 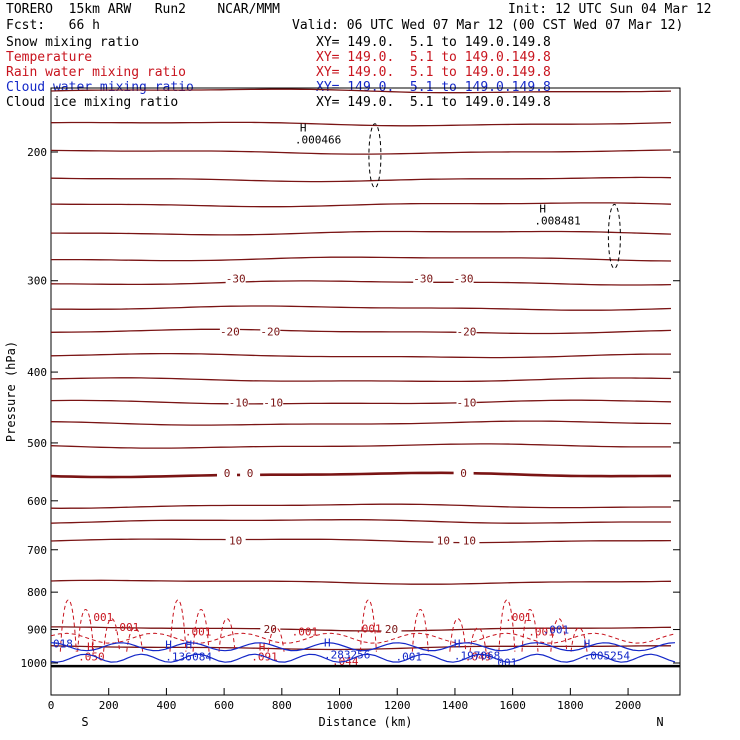 I want to click on init-time: Init: 12 UTC Sun 04 Mar 12, so click(x=610, y=9).